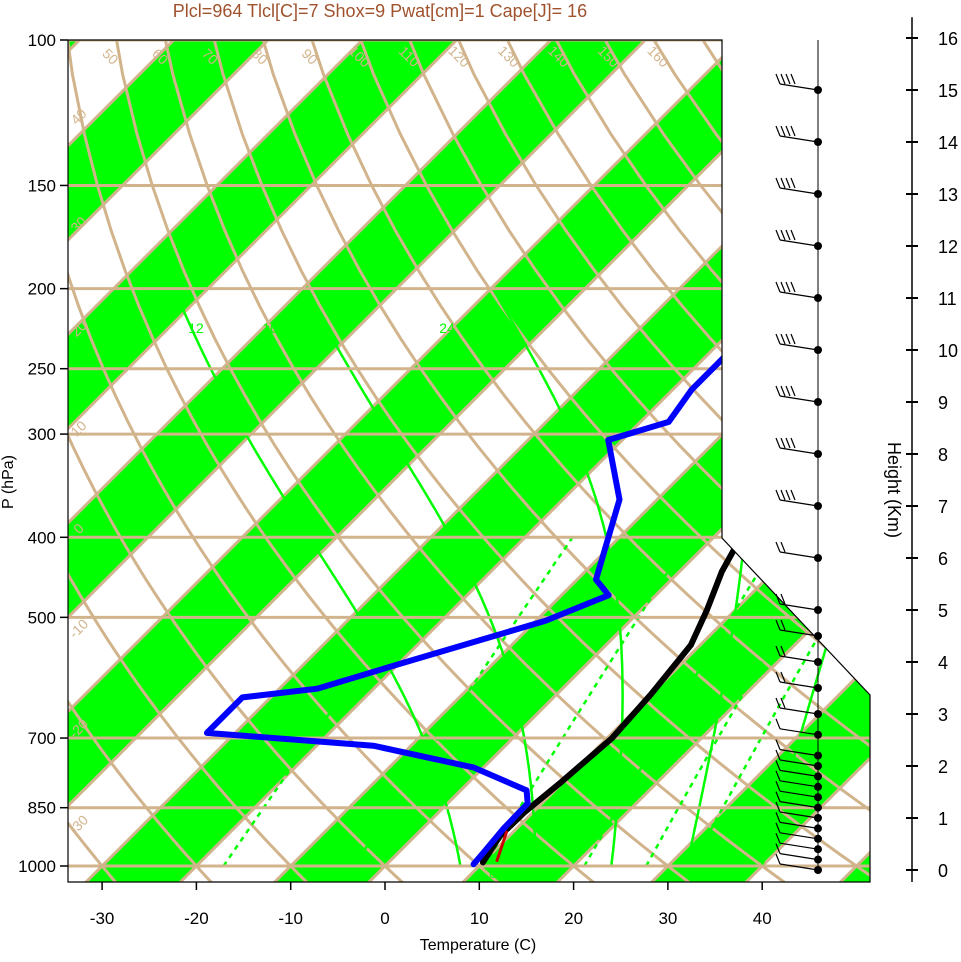 Image resolution: width=961 pixels, height=962 pixels. Describe the element at coordinates (943, 767) in the screenshot. I see `height-tick-label: 2` at that location.